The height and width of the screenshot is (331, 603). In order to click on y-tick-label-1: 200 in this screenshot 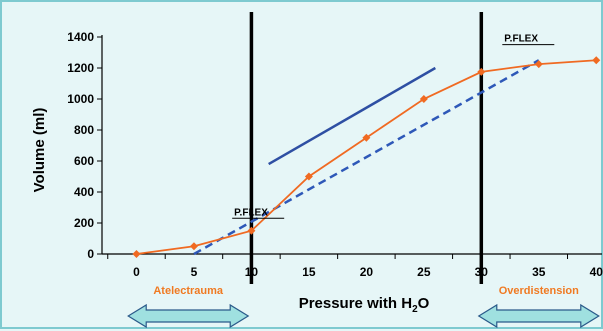, I will do `click(84, 223)`.